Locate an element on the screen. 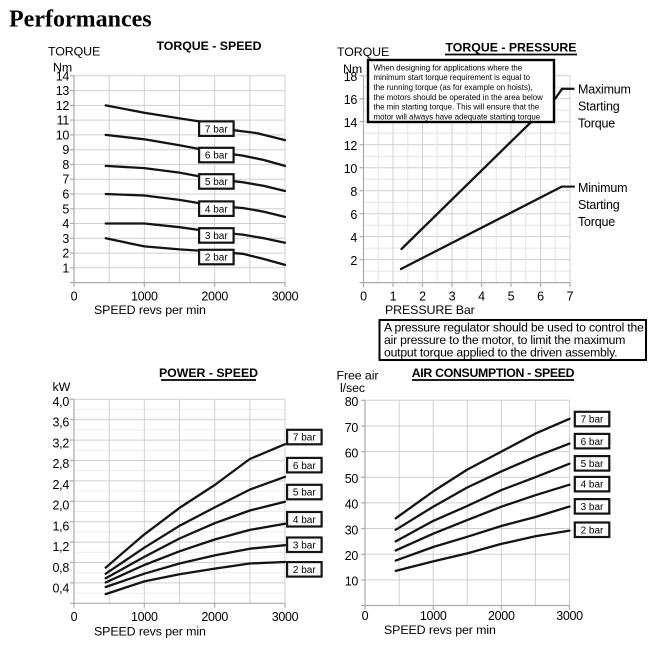 The image size is (661, 654). svg-text: 50 is located at coordinates (352, 479).